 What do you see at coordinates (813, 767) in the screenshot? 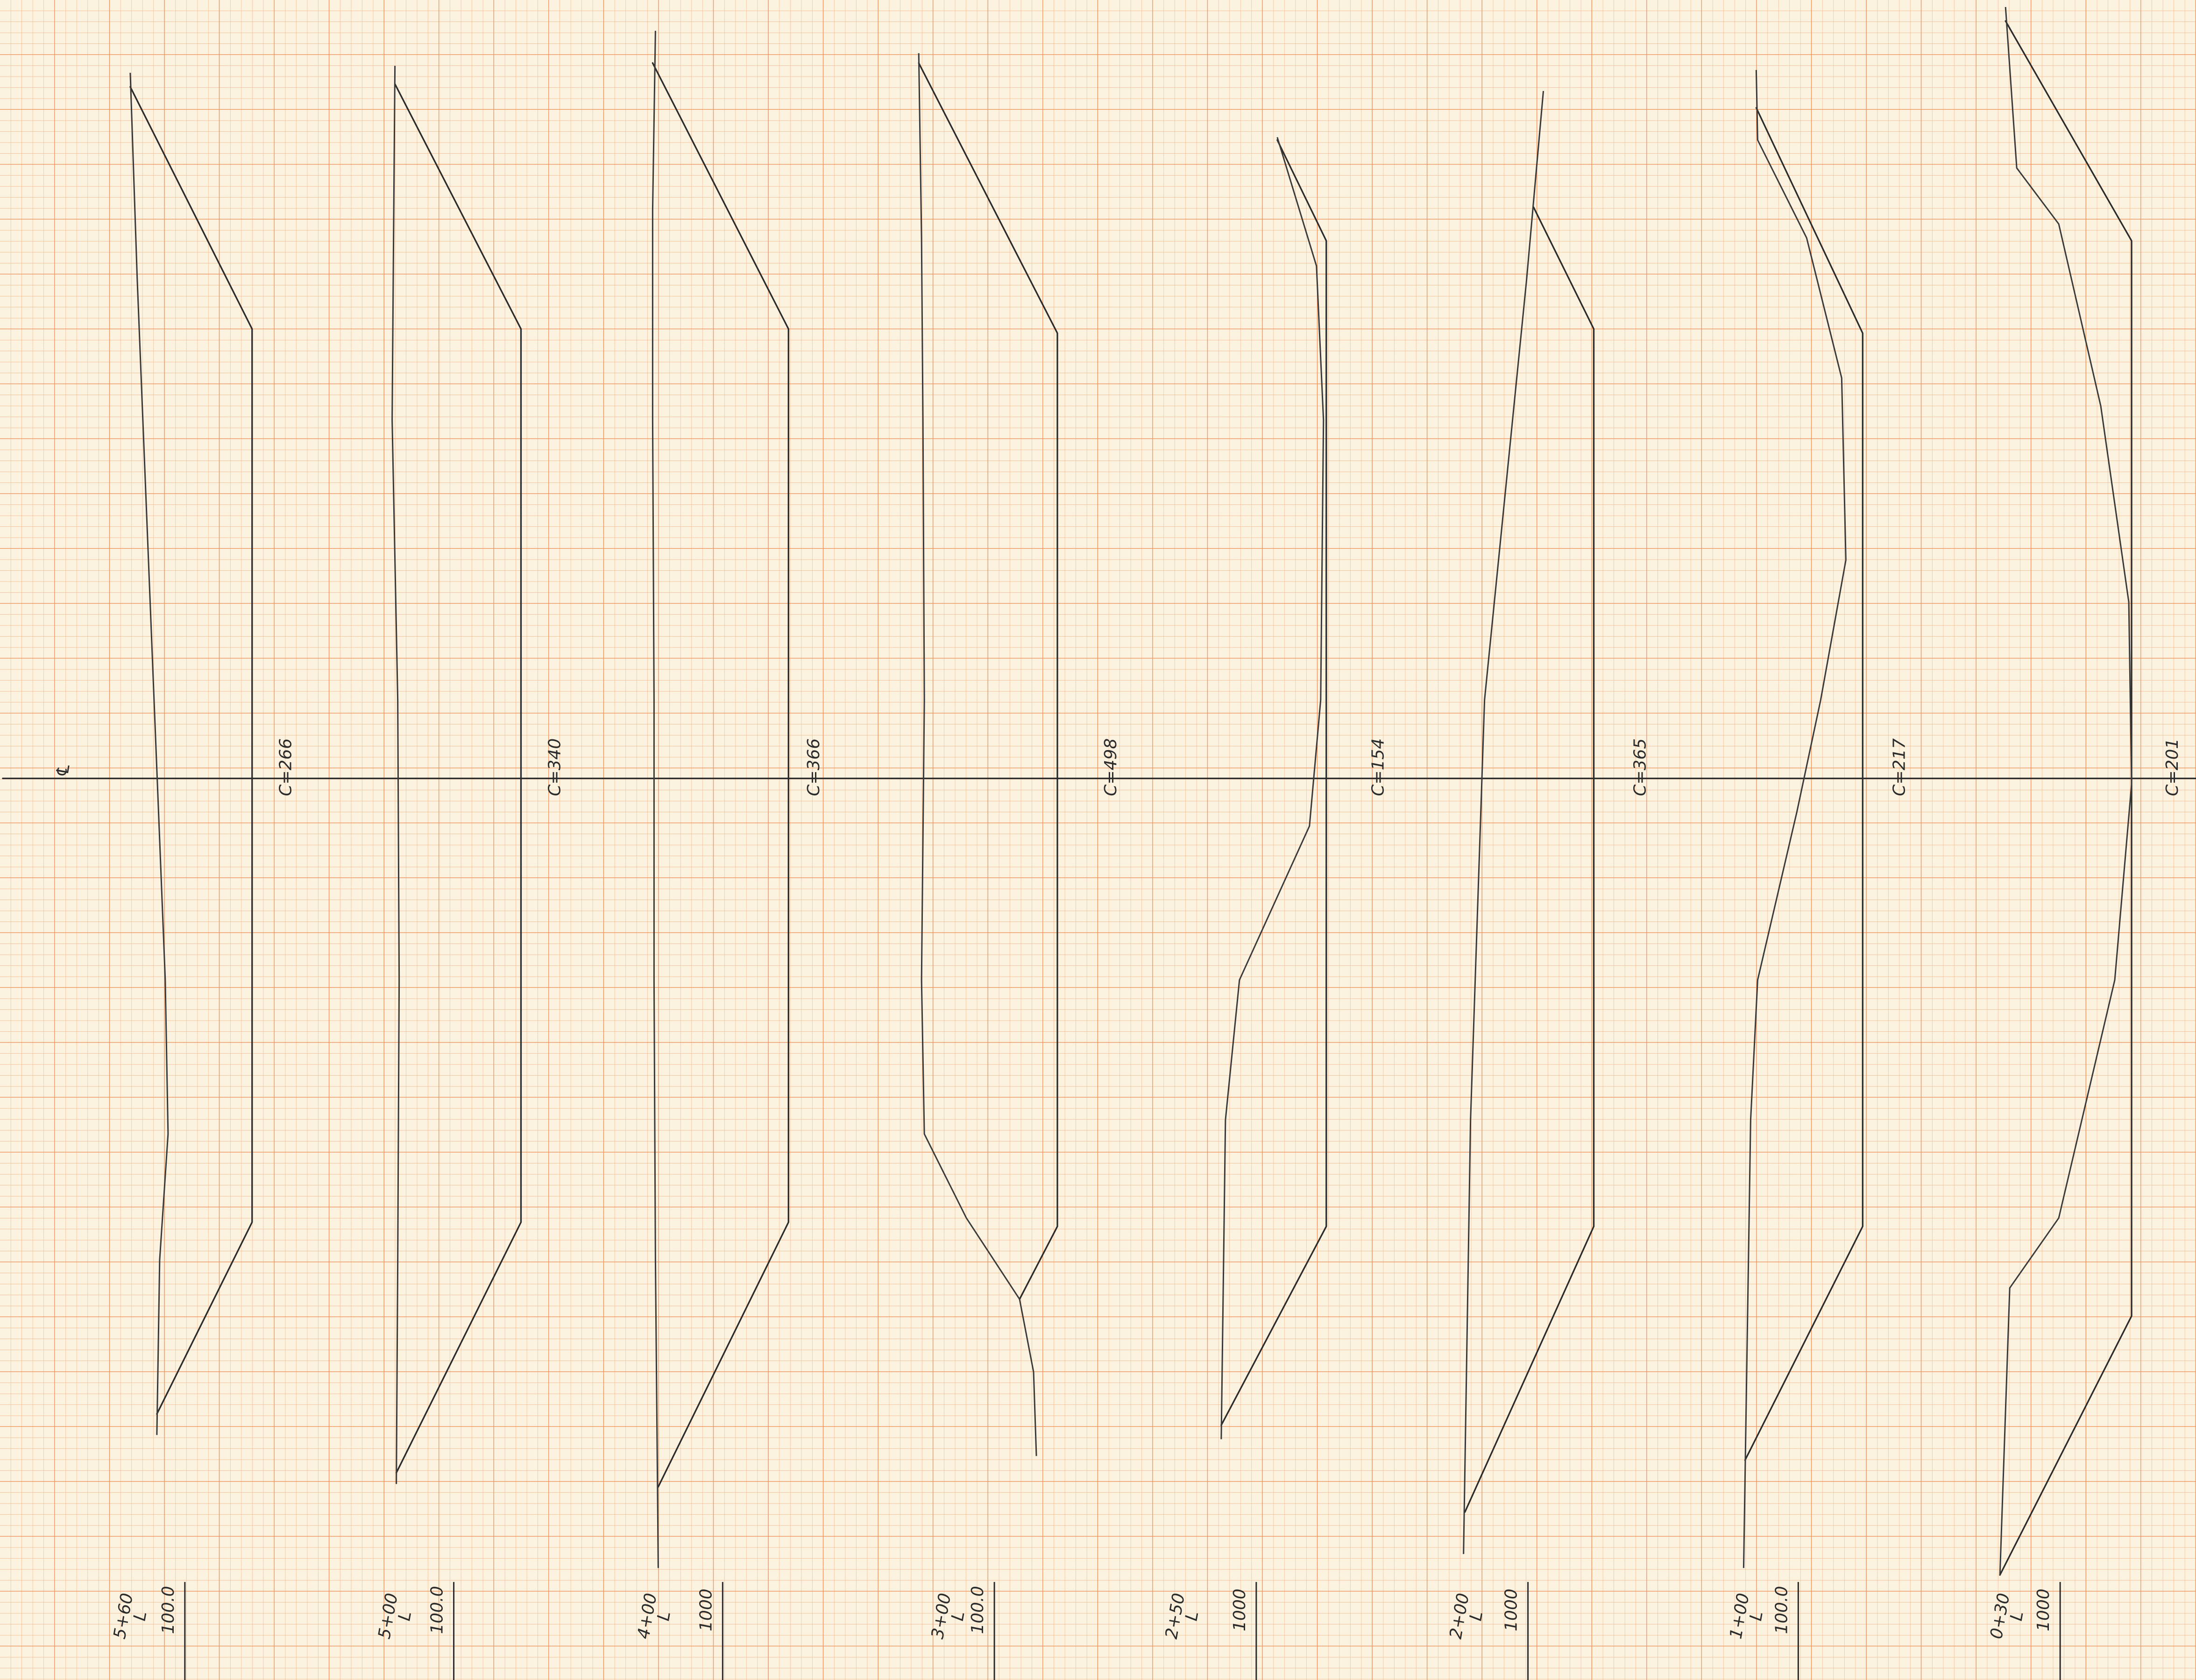
I see `cut-label: C=366` at bounding box center [813, 767].